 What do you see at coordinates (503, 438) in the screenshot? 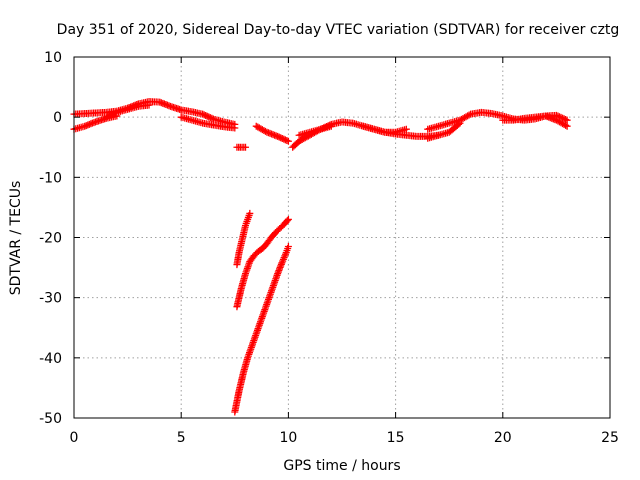
I see `x-tick-label: 20` at bounding box center [503, 438].